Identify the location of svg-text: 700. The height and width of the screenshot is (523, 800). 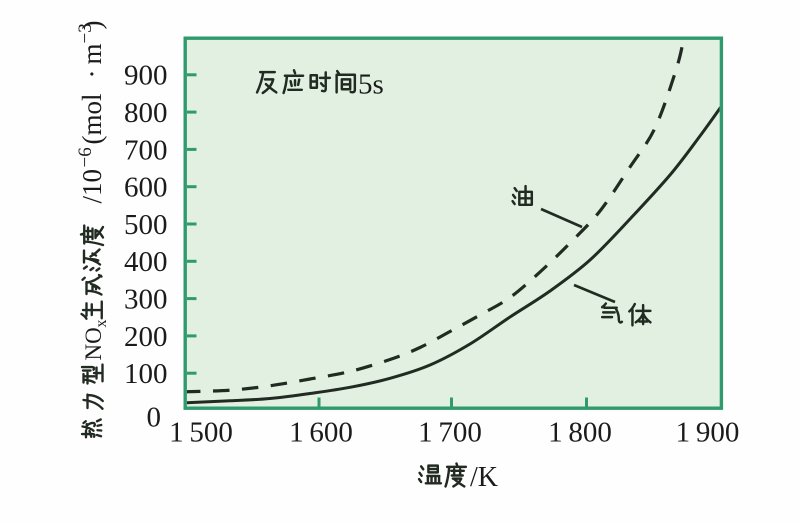
(146, 150).